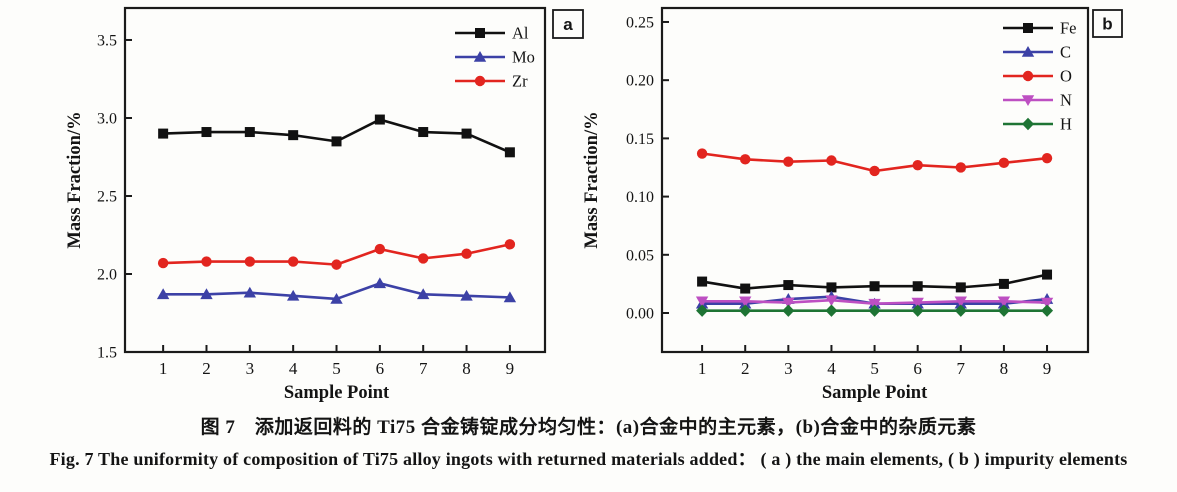 Image resolution: width=1177 pixels, height=492 pixels. Describe the element at coordinates (1066, 100) in the screenshot. I see `legend-label-N: N` at that location.